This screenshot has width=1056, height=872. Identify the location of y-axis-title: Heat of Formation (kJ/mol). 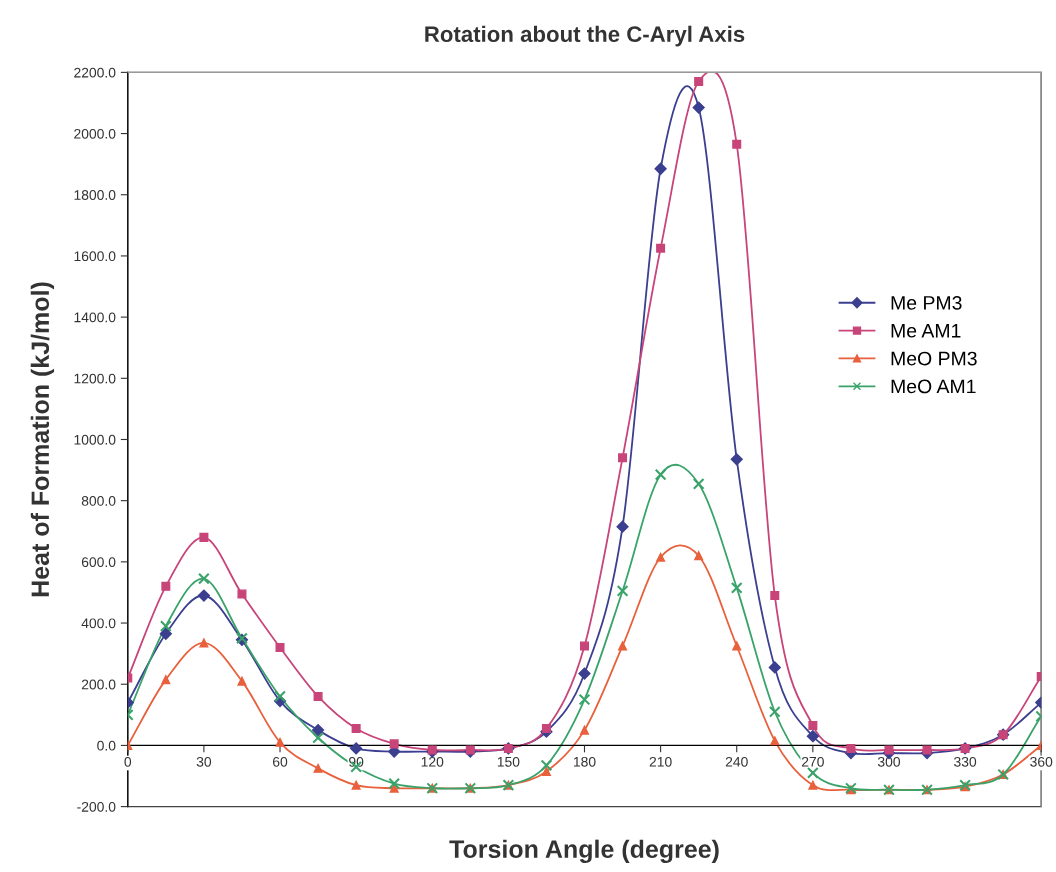
(42, 439).